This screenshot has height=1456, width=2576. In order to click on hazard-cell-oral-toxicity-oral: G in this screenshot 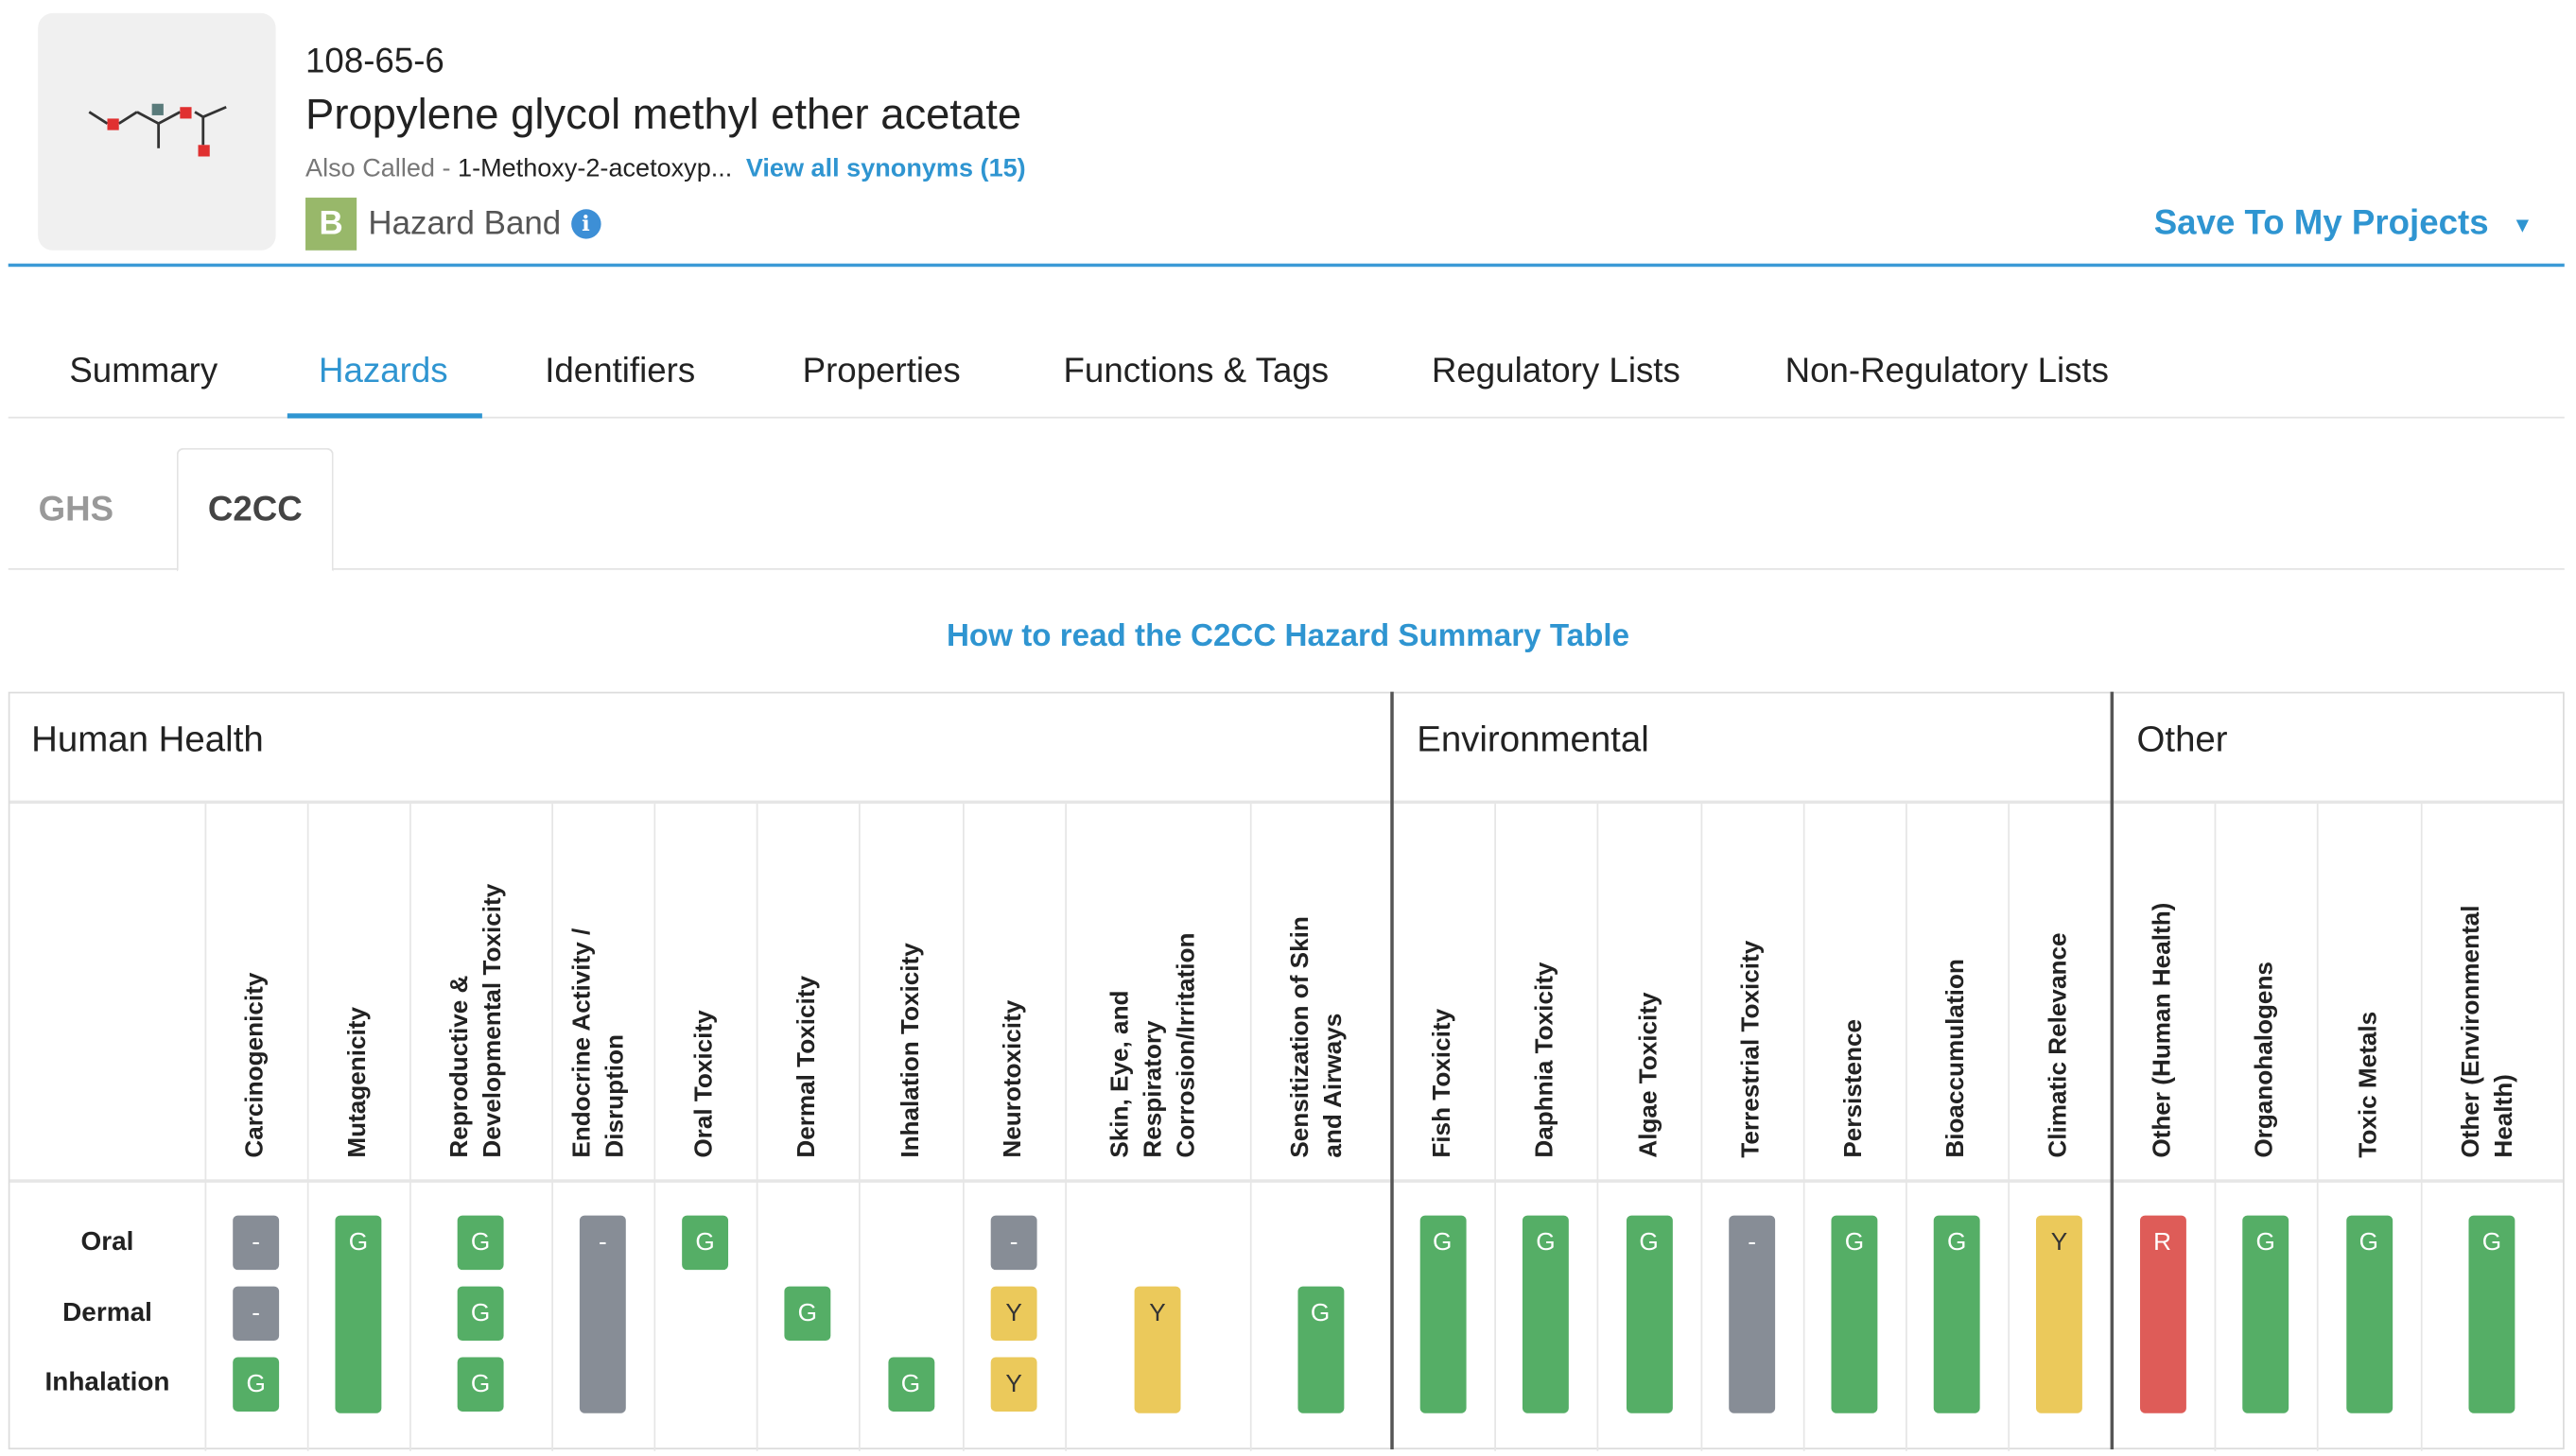, I will do `click(705, 1243)`.